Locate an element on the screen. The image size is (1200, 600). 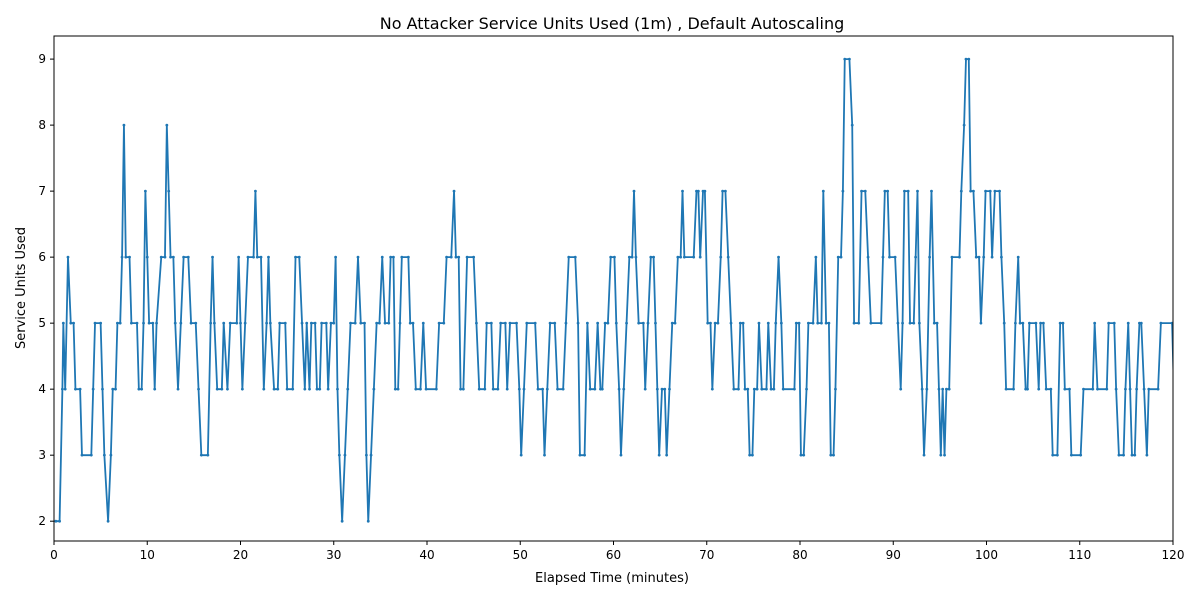
x-tick-label: 110 is located at coordinates (1079, 555).